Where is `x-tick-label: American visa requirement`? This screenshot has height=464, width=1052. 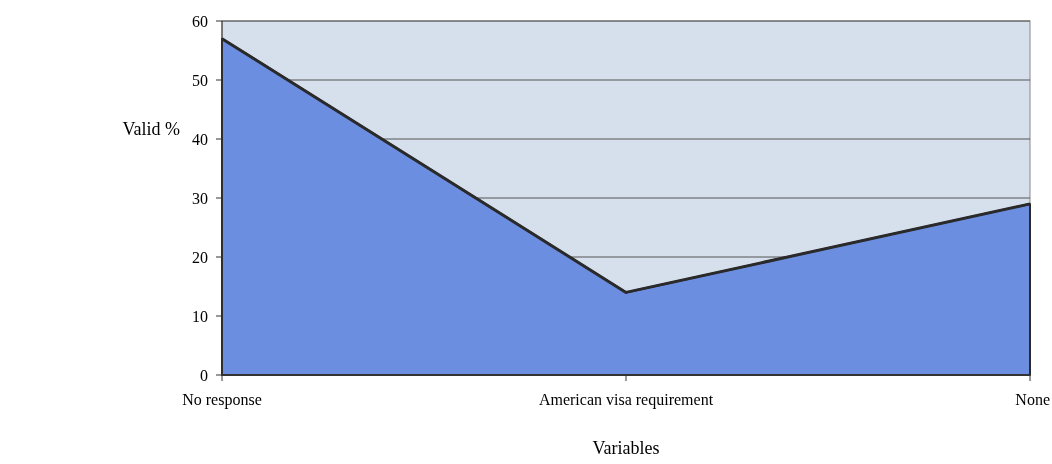
x-tick-label: American visa requirement is located at coordinates (626, 400).